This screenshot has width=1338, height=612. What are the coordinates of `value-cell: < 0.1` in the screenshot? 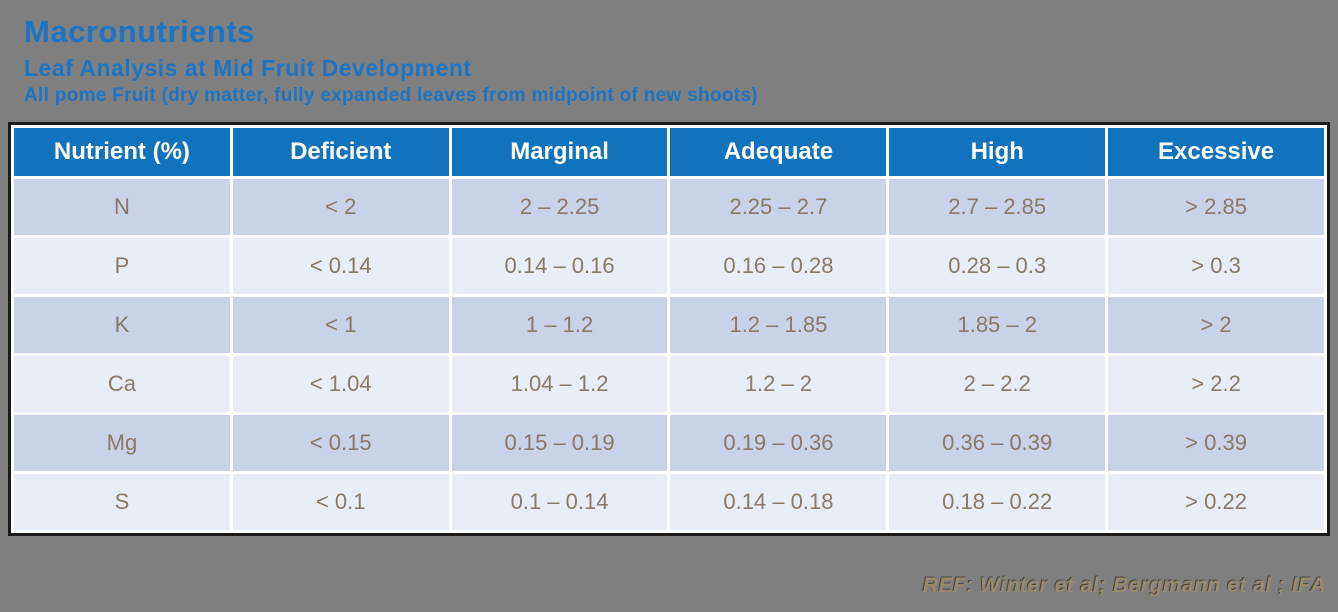 It's located at (340, 502).